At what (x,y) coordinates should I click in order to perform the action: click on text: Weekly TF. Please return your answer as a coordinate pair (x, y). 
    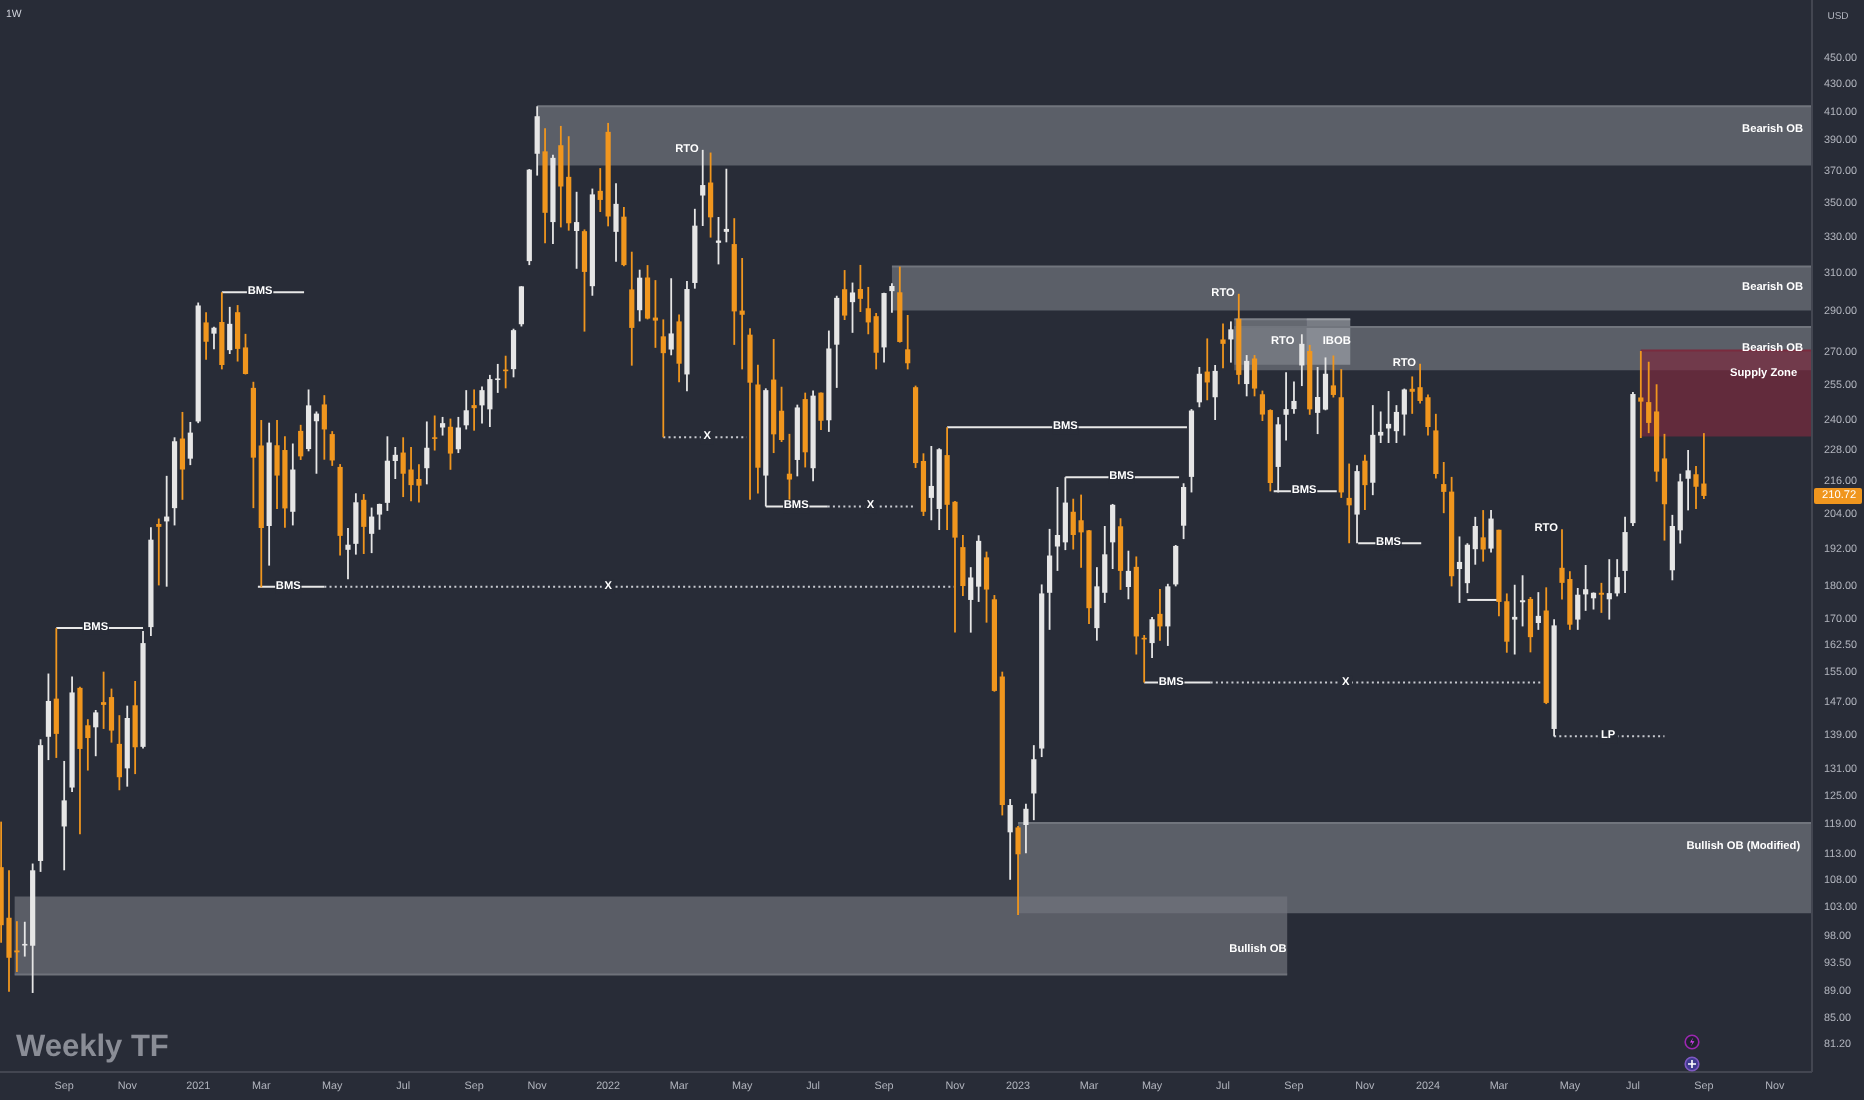
    Looking at the image, I should click on (92, 1047).